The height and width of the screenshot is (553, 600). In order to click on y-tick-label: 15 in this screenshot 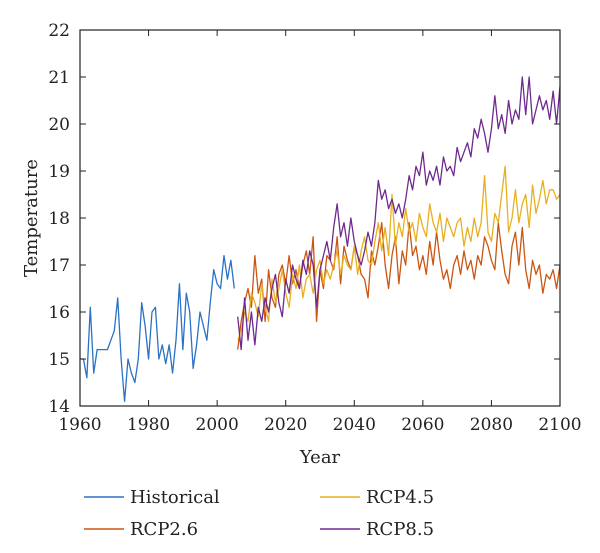, I will do `click(59, 360)`.